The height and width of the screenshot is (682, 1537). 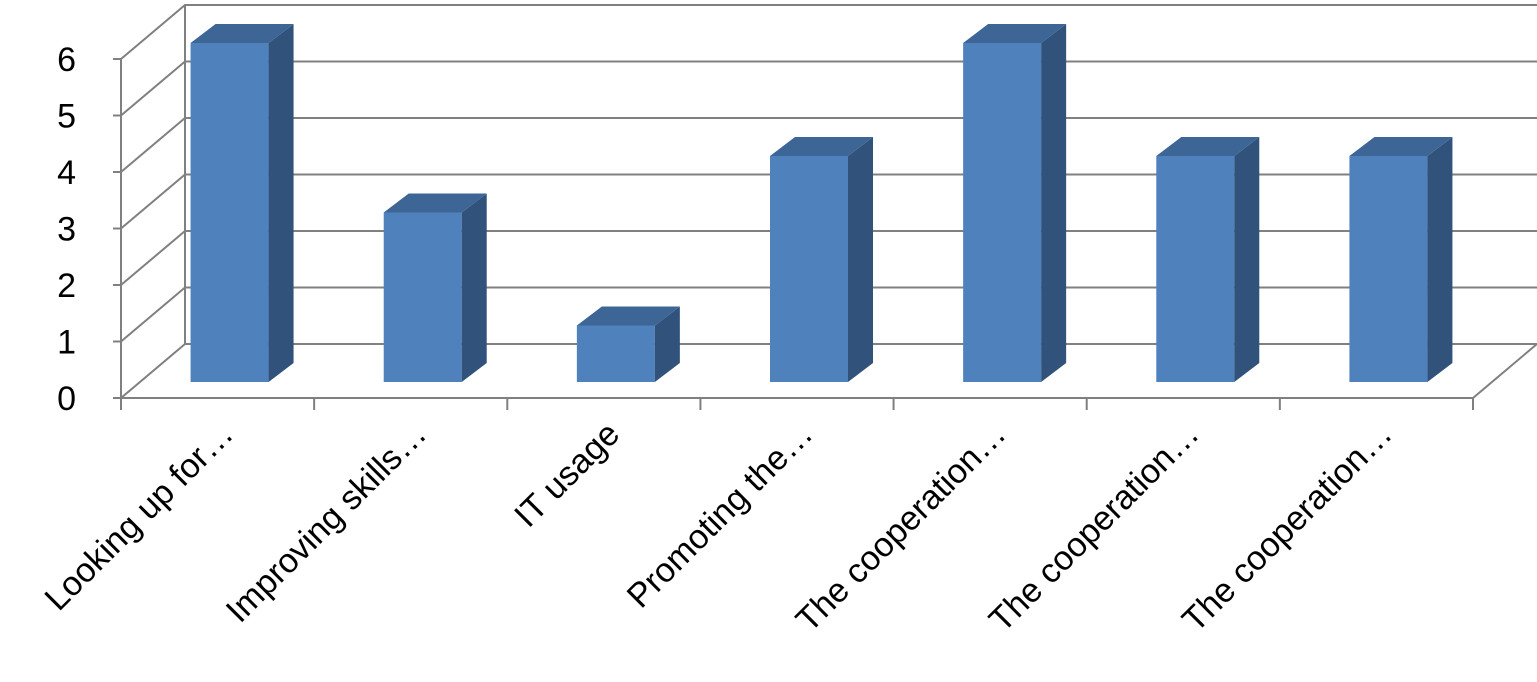 I want to click on floor-right-edge, so click(x=1504, y=371).